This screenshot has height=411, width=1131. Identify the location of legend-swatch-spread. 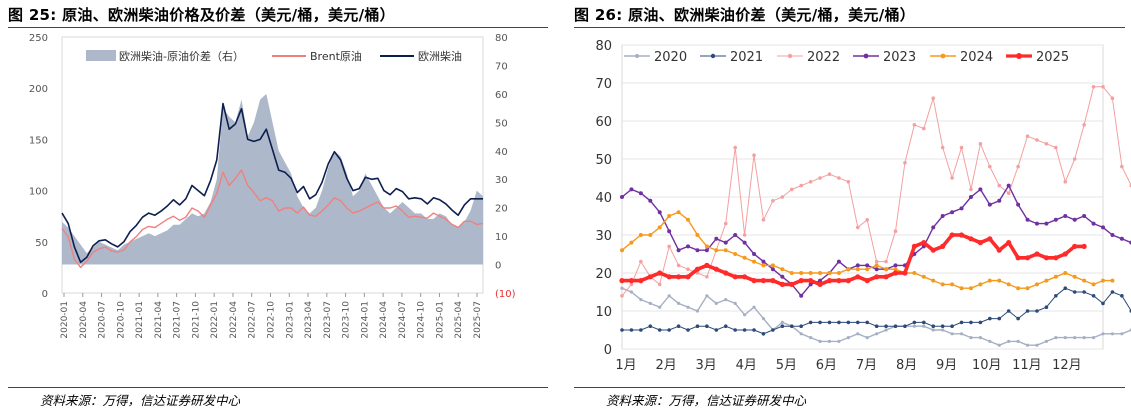
(101, 55).